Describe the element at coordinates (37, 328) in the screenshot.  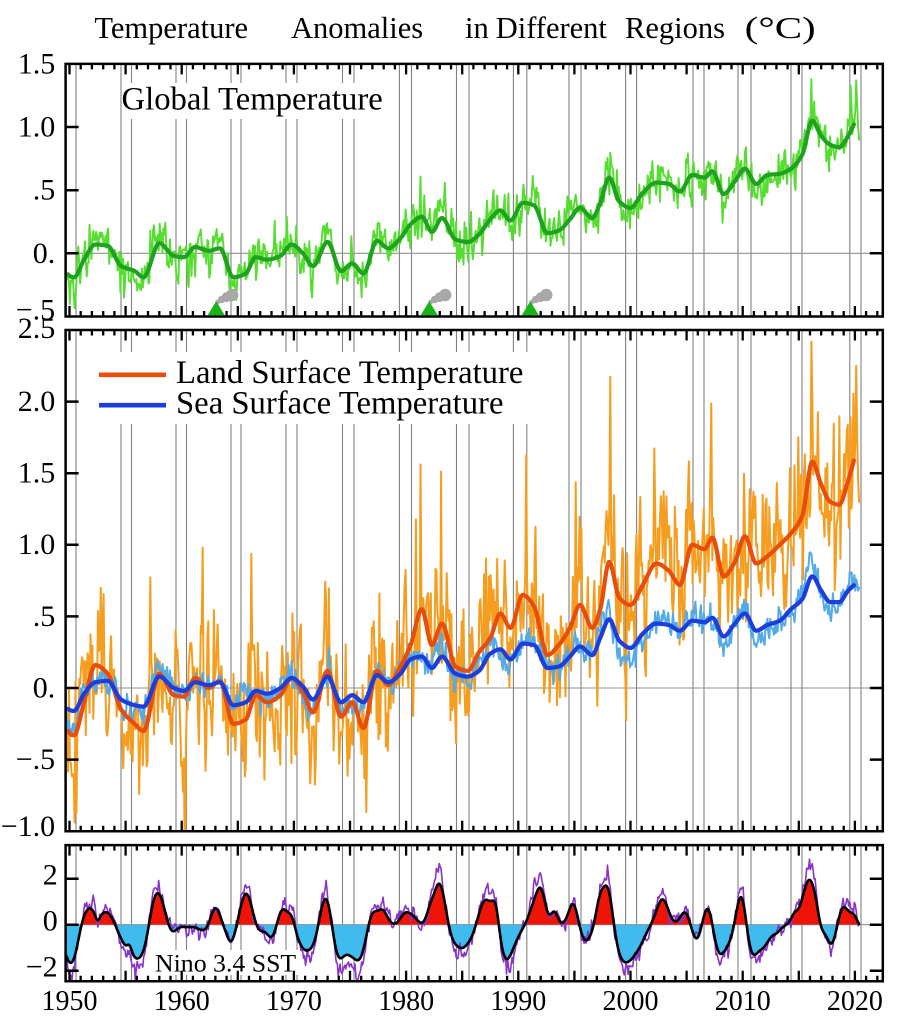
I see `svg-text: 2.5` at that location.